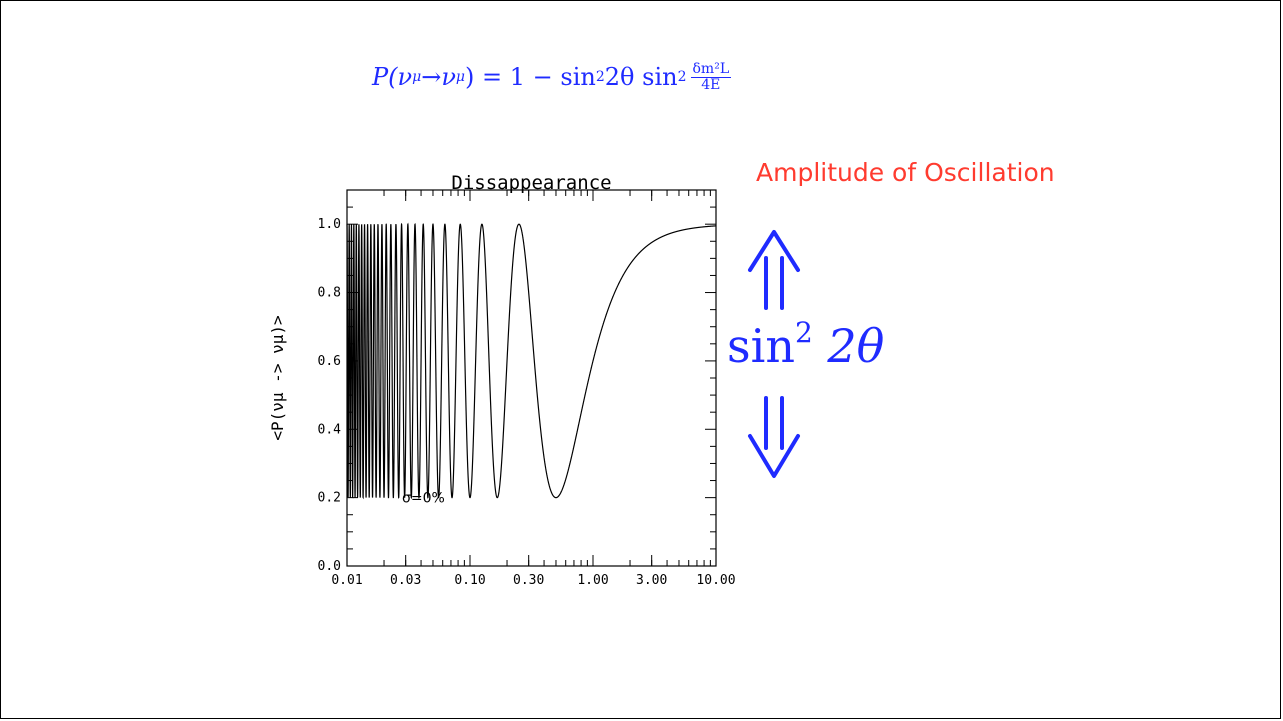 The height and width of the screenshot is (721, 1283). What do you see at coordinates (277, 377) in the screenshot?
I see `y-axis-label: <P(νμ -> νμ)>` at bounding box center [277, 377].